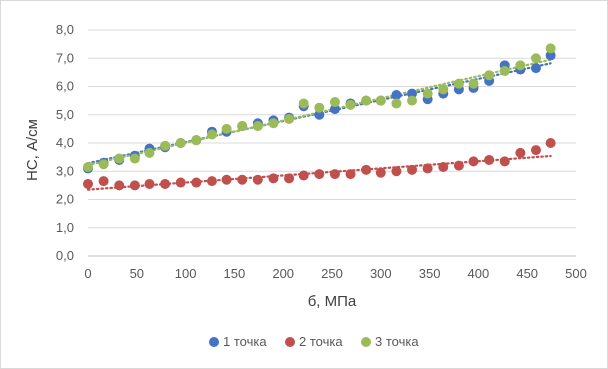  What do you see at coordinates (321, 341) in the screenshot?
I see `legend-label: 2 точка` at bounding box center [321, 341].